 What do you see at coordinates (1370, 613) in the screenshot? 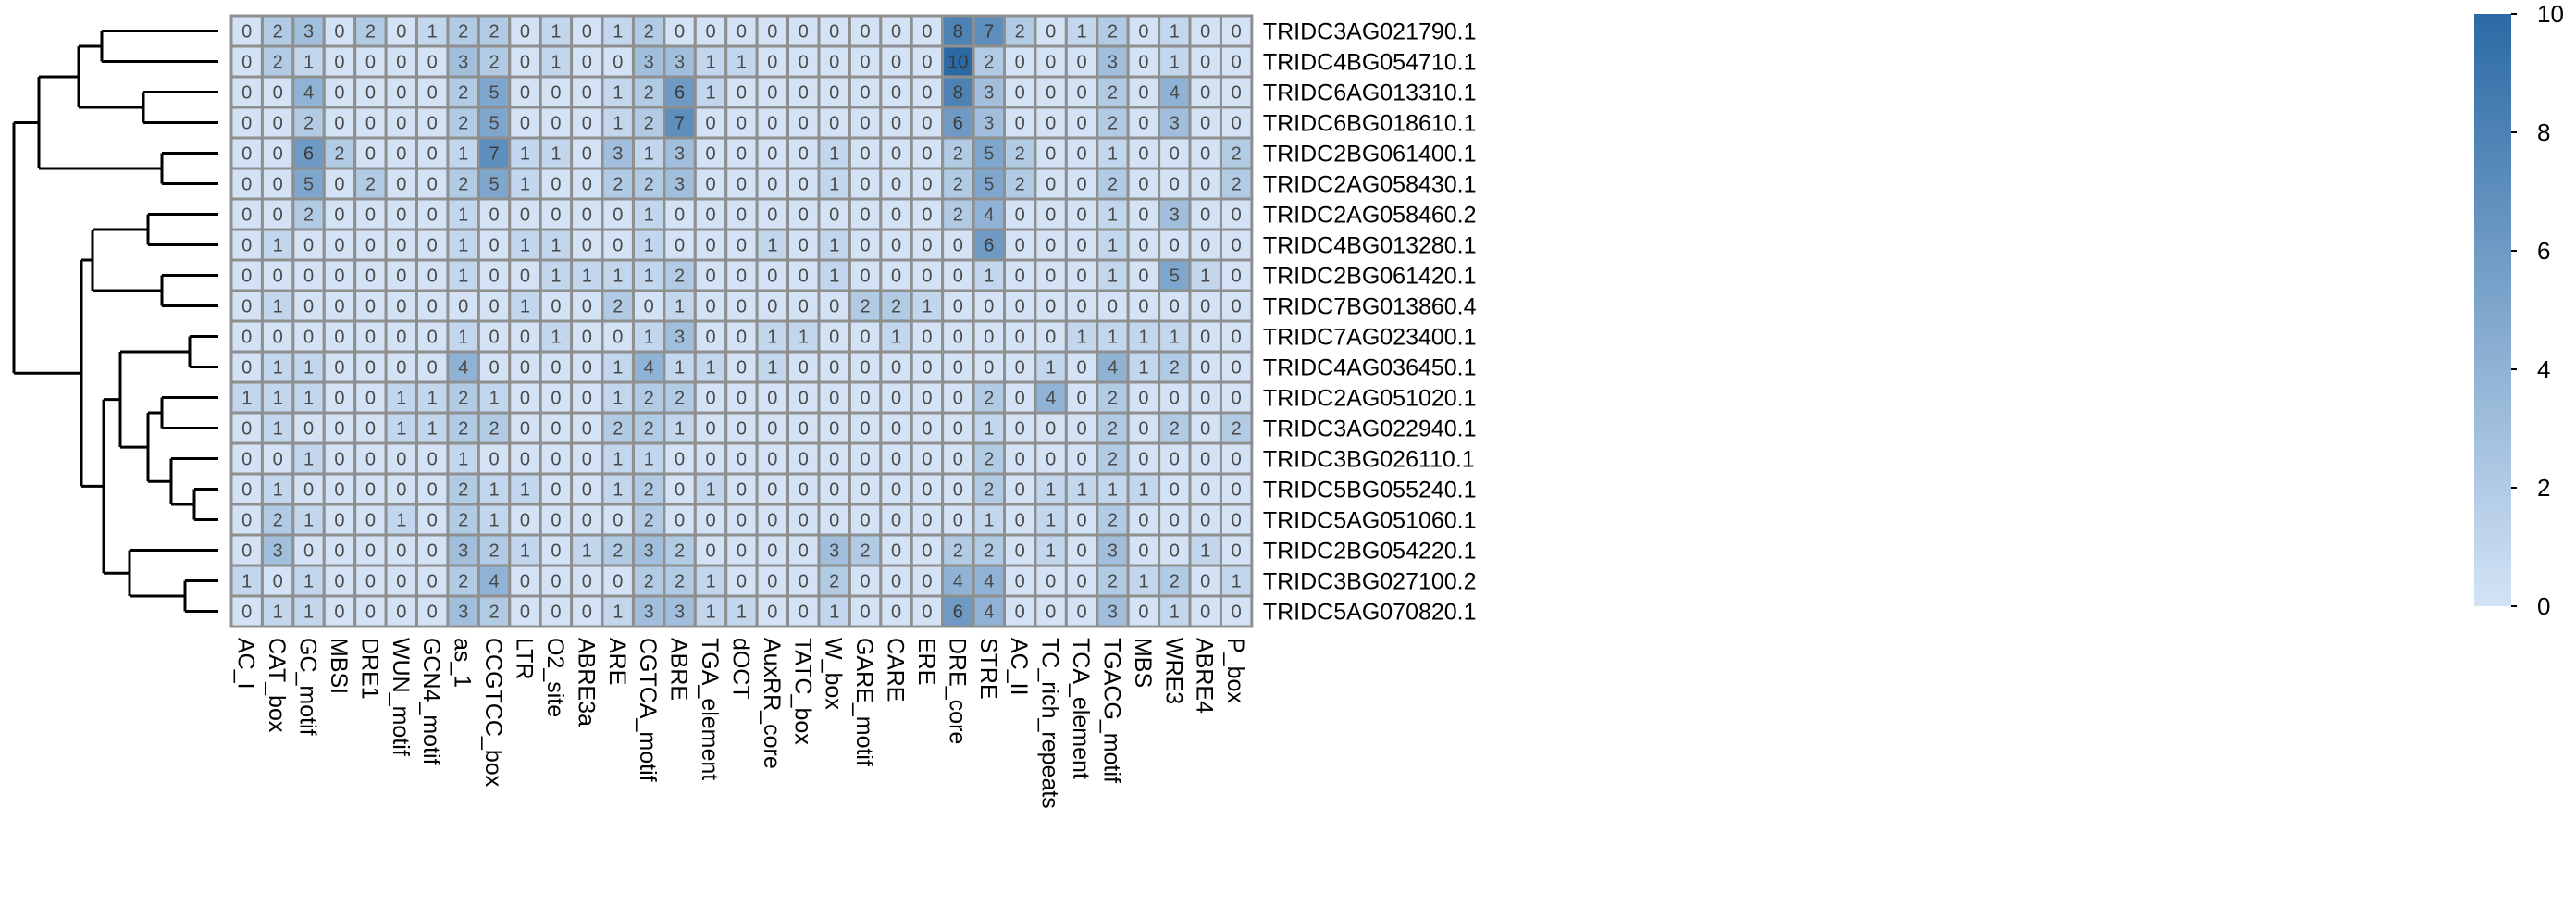
I see `row-label: TRIDC5AG070820.1` at bounding box center [1370, 613].